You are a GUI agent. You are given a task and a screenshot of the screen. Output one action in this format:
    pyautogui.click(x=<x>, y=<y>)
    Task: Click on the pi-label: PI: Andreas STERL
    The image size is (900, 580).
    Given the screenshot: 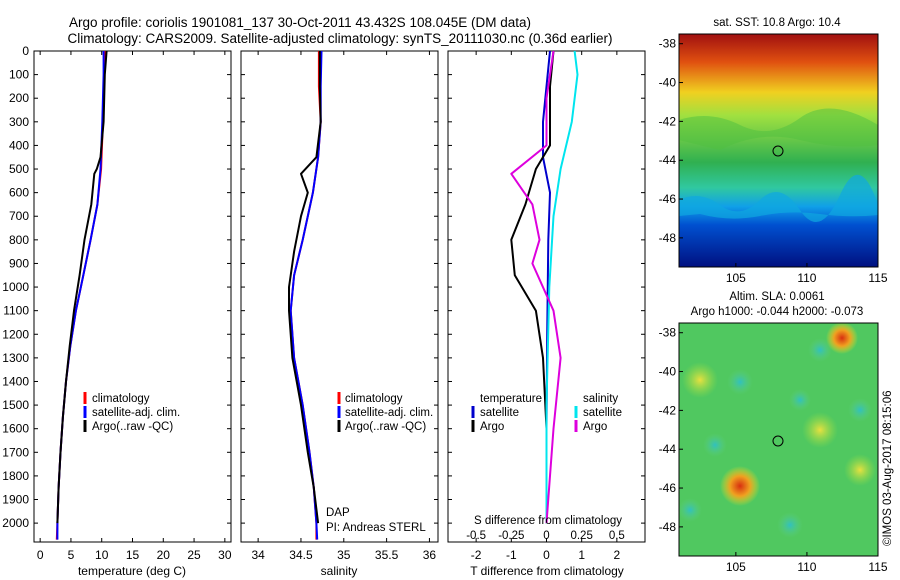 What is the action you would take?
    pyautogui.click(x=376, y=528)
    